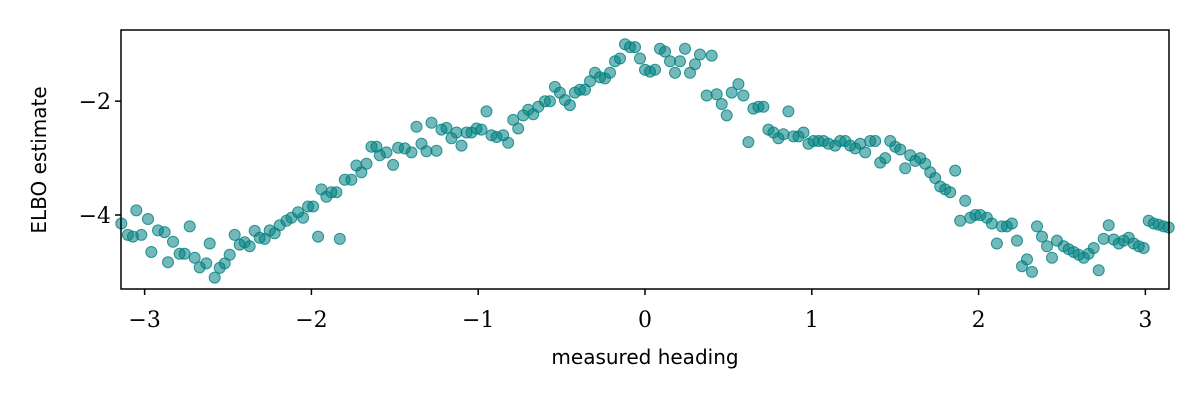 The width and height of the screenshot is (1200, 400). Describe the element at coordinates (1145, 320) in the screenshot. I see `x-tick-label: 3` at that location.